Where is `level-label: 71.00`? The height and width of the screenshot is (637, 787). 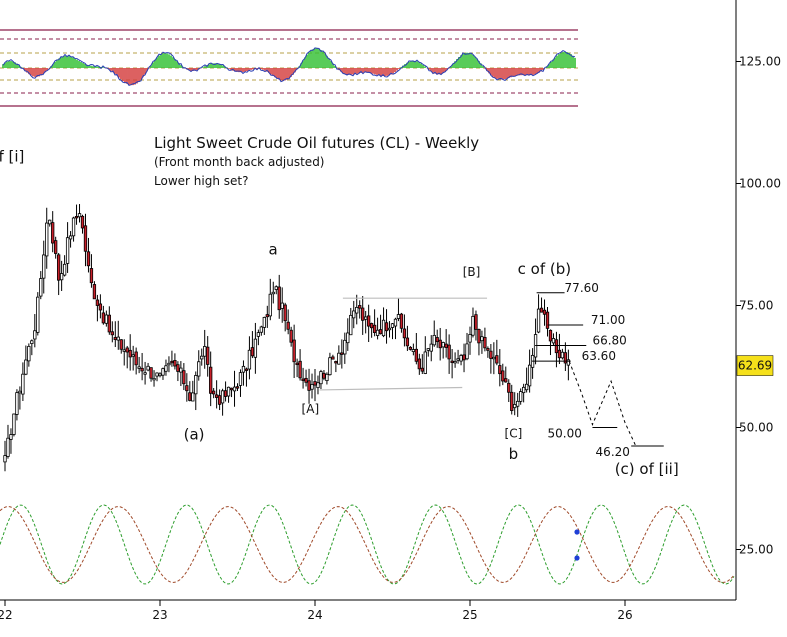
level-label: 71.00 is located at coordinates (608, 320).